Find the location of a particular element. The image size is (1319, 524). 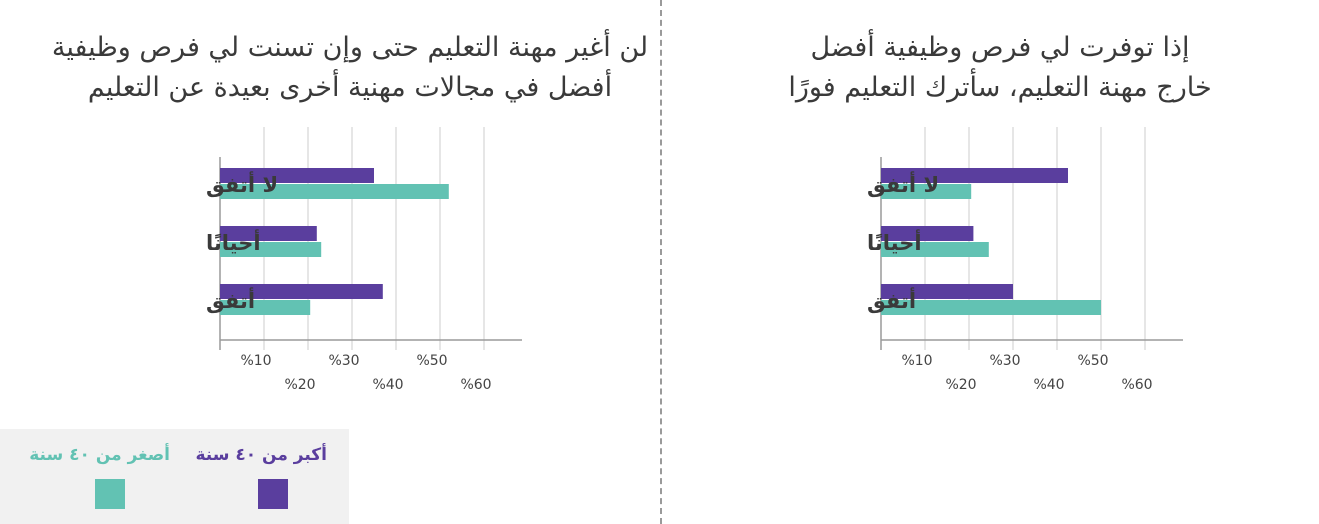

chart-0-plot: %10 %30 %50 %20 %40 %60 لا أتفق أحيانًا أتفق is located at coordinates (364, 260).